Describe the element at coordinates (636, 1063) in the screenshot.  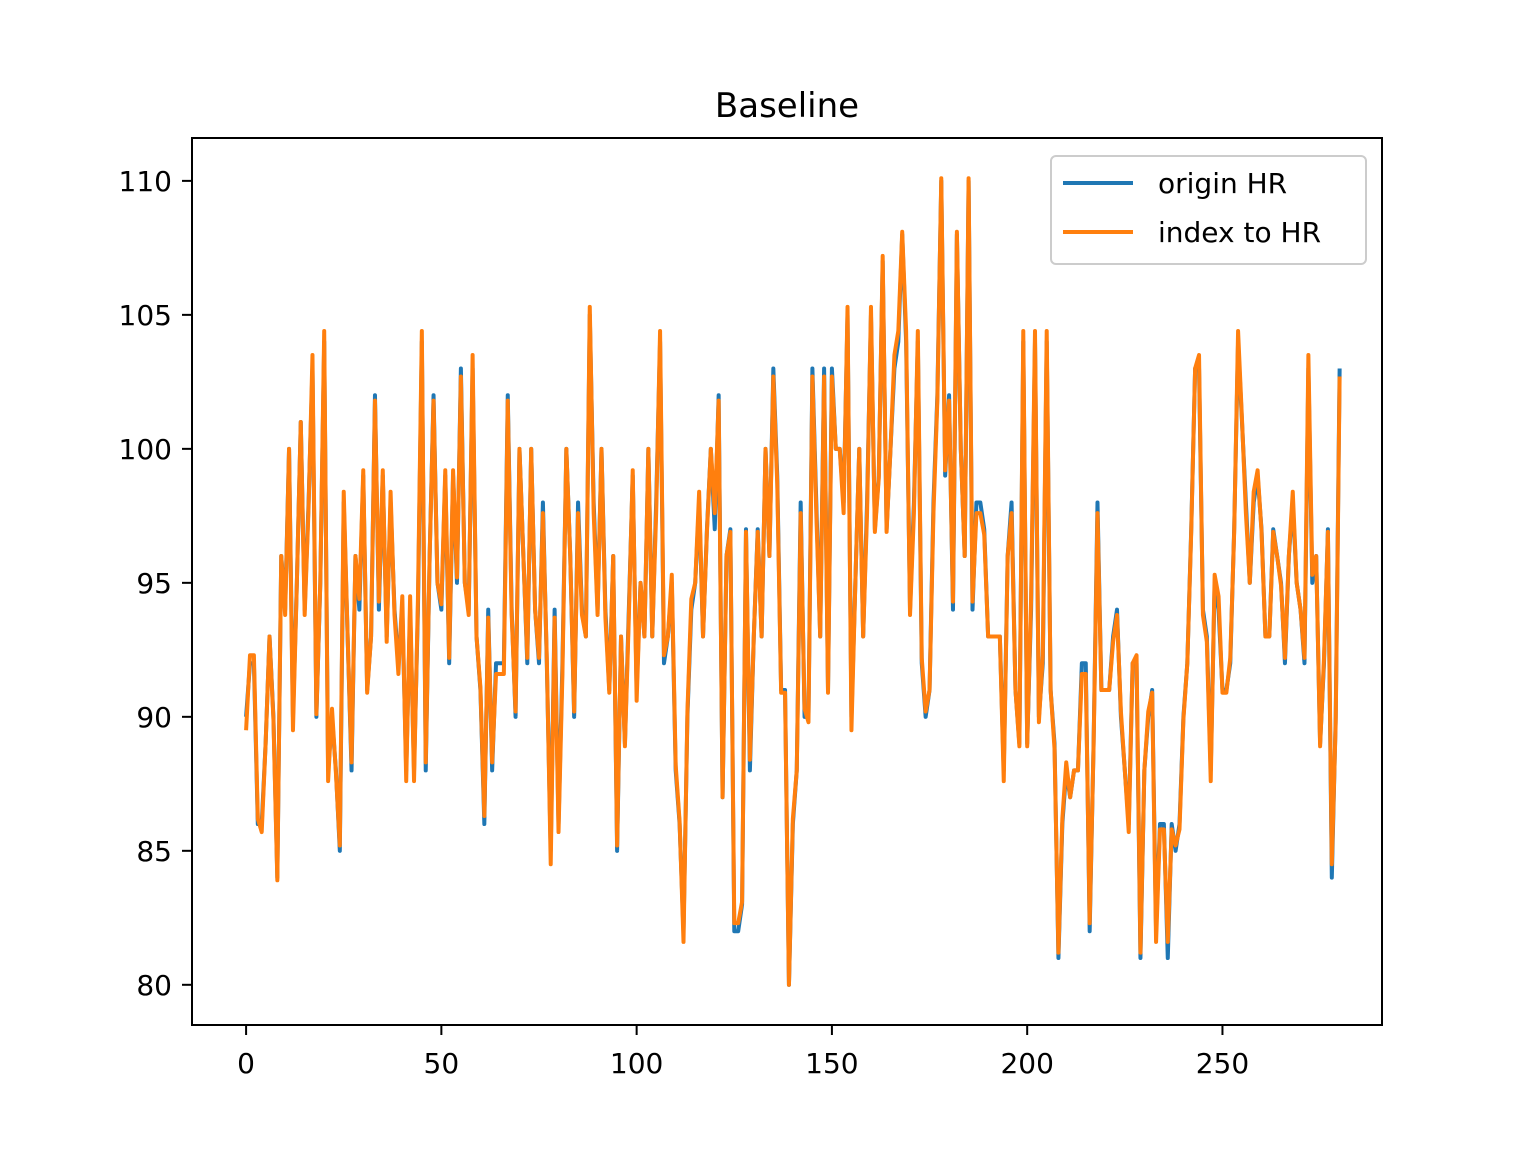
I see `x-tick-label: 100` at that location.